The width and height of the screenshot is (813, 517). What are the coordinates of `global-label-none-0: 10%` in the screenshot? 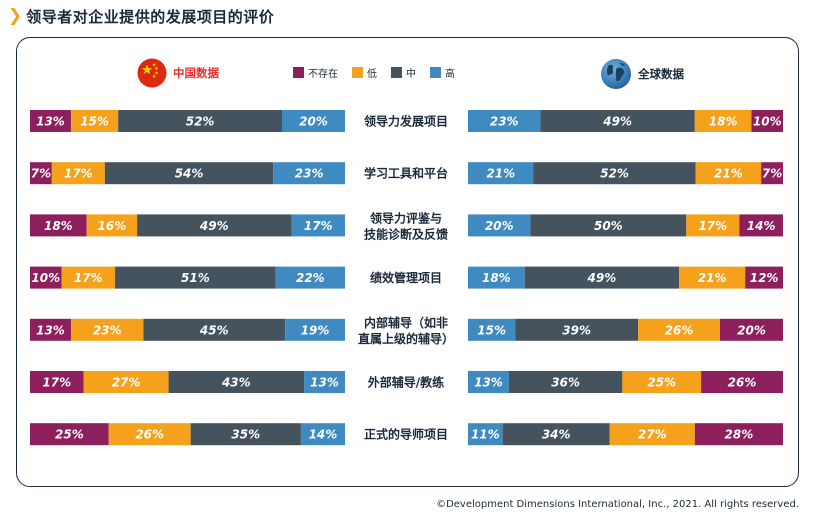 It's located at (767, 122).